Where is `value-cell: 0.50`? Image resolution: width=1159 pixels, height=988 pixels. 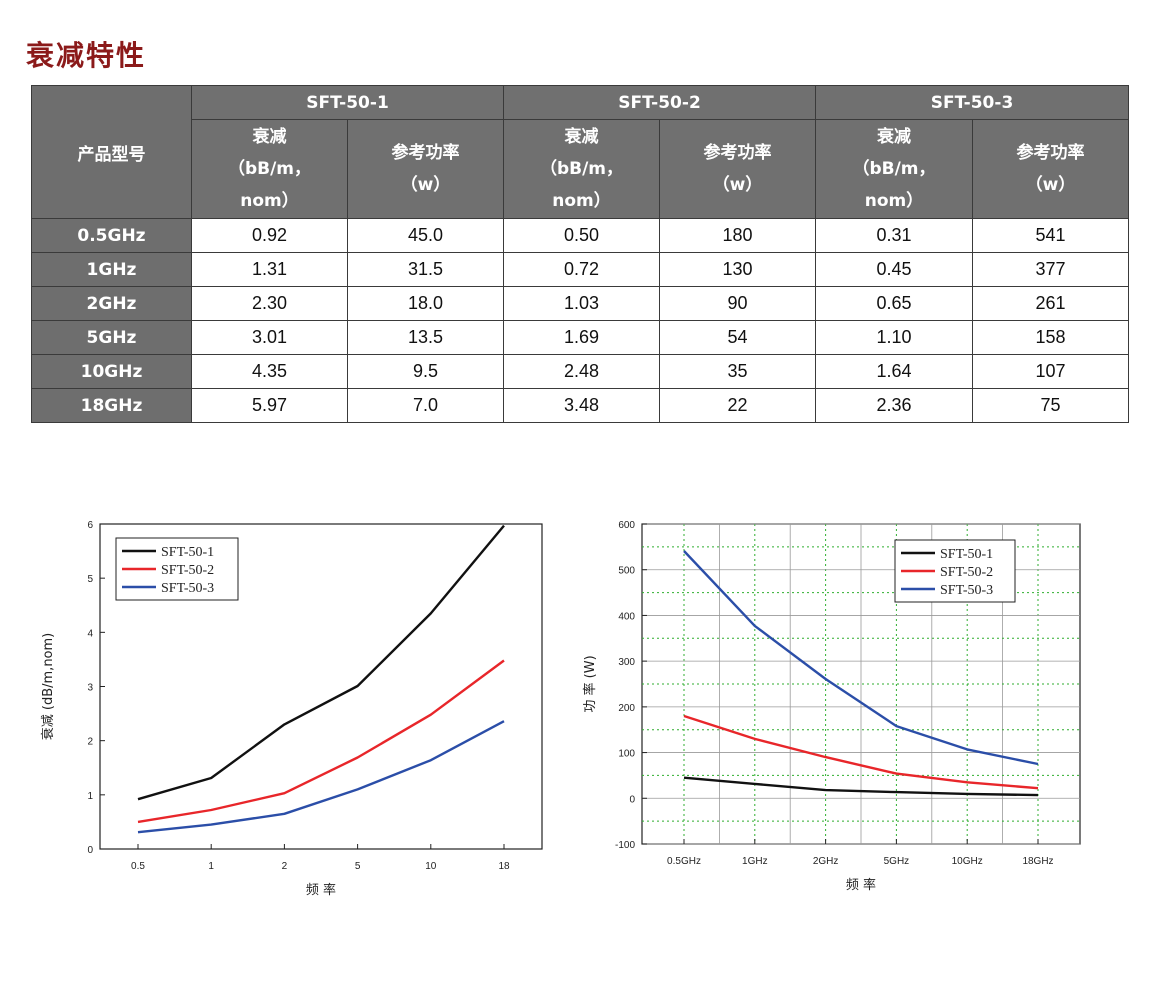
value-cell: 0.50 is located at coordinates (581, 235).